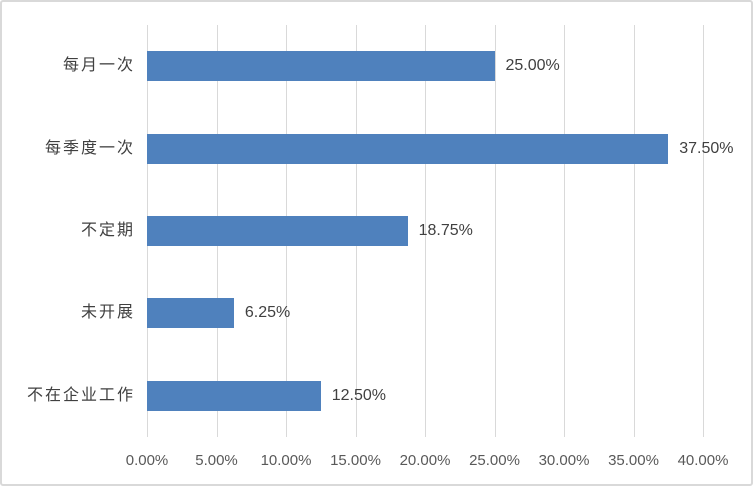  Describe the element at coordinates (445, 230) in the screenshot. I see `bar-value-label: 18.75%` at that location.